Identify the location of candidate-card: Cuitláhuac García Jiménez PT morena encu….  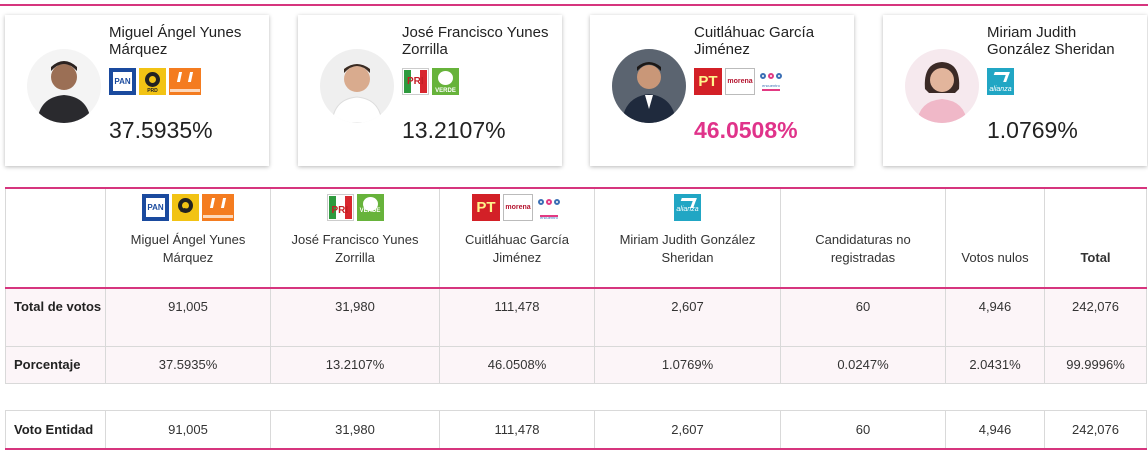
(722, 90).